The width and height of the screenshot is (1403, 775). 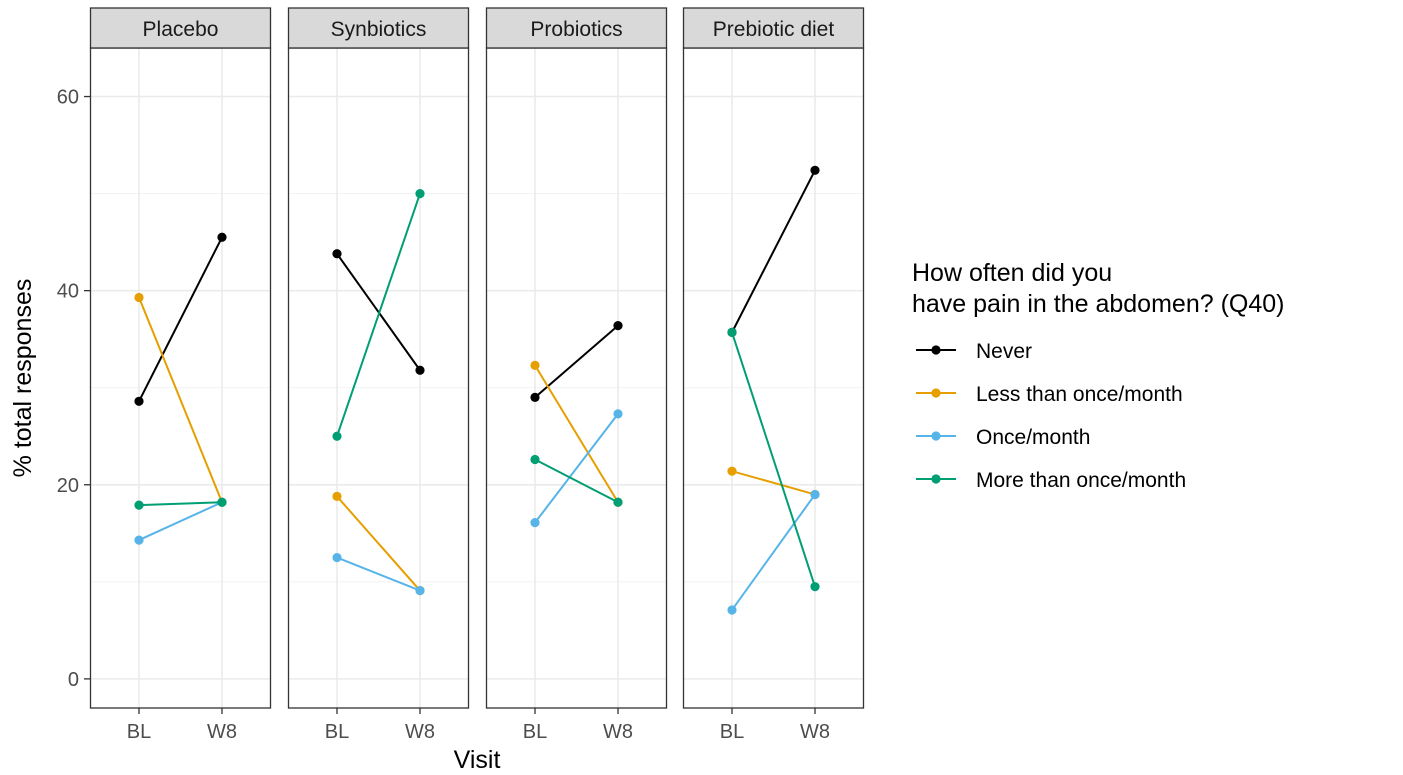 What do you see at coordinates (68, 486) in the screenshot?
I see `y-tick-label: 20` at bounding box center [68, 486].